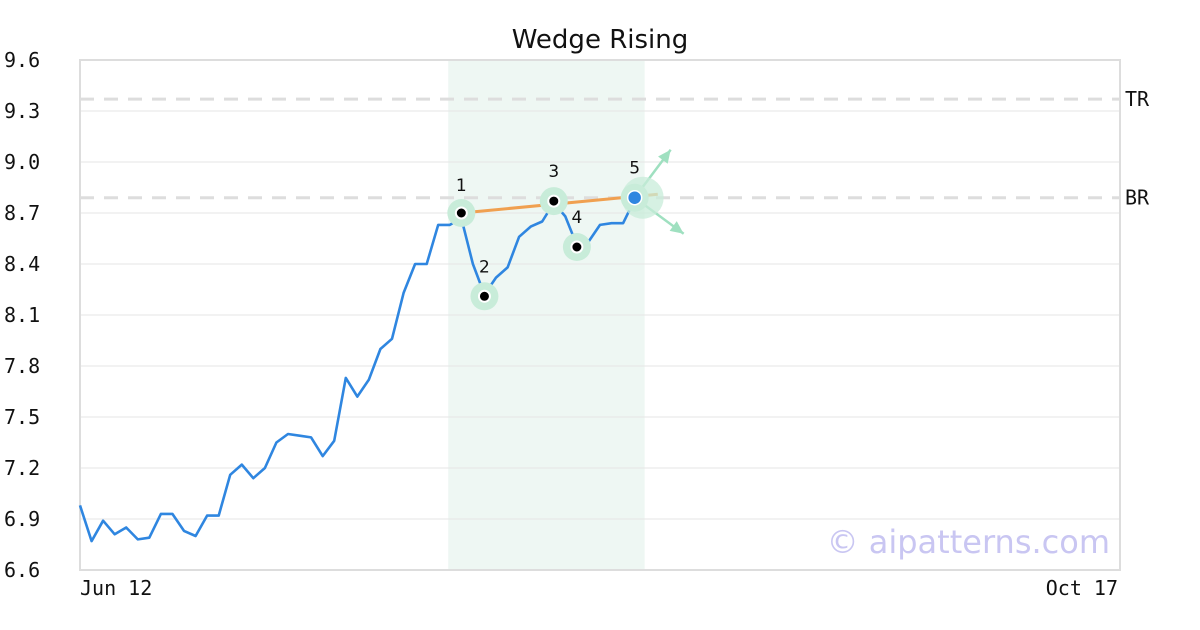 This screenshot has width=1200, height=630. What do you see at coordinates (664, 156) in the screenshot?
I see `breakout-up-arrow-head` at bounding box center [664, 156].